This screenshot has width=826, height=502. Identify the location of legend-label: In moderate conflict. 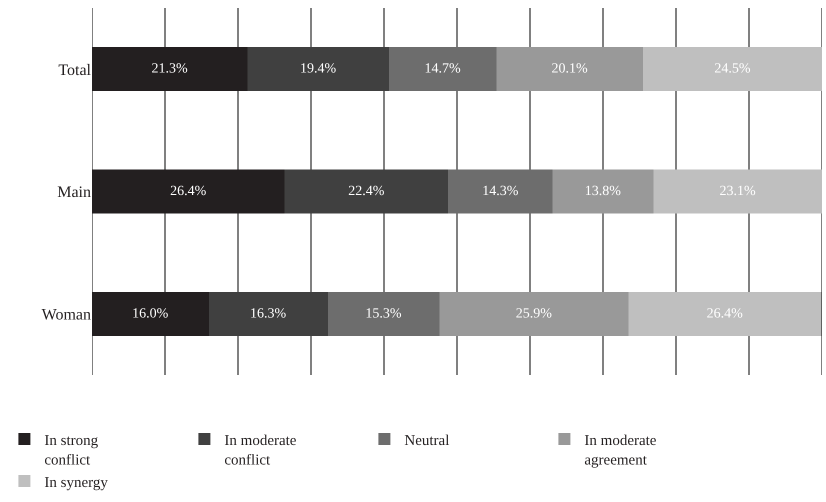
(260, 450).